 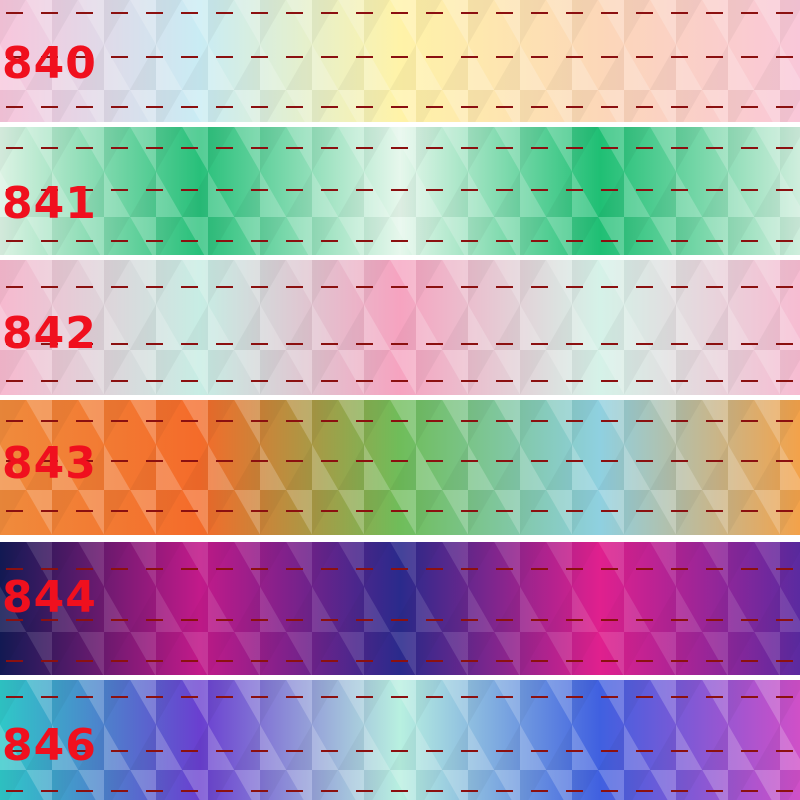 I want to click on ribbon-code: 843, so click(x=49, y=463).